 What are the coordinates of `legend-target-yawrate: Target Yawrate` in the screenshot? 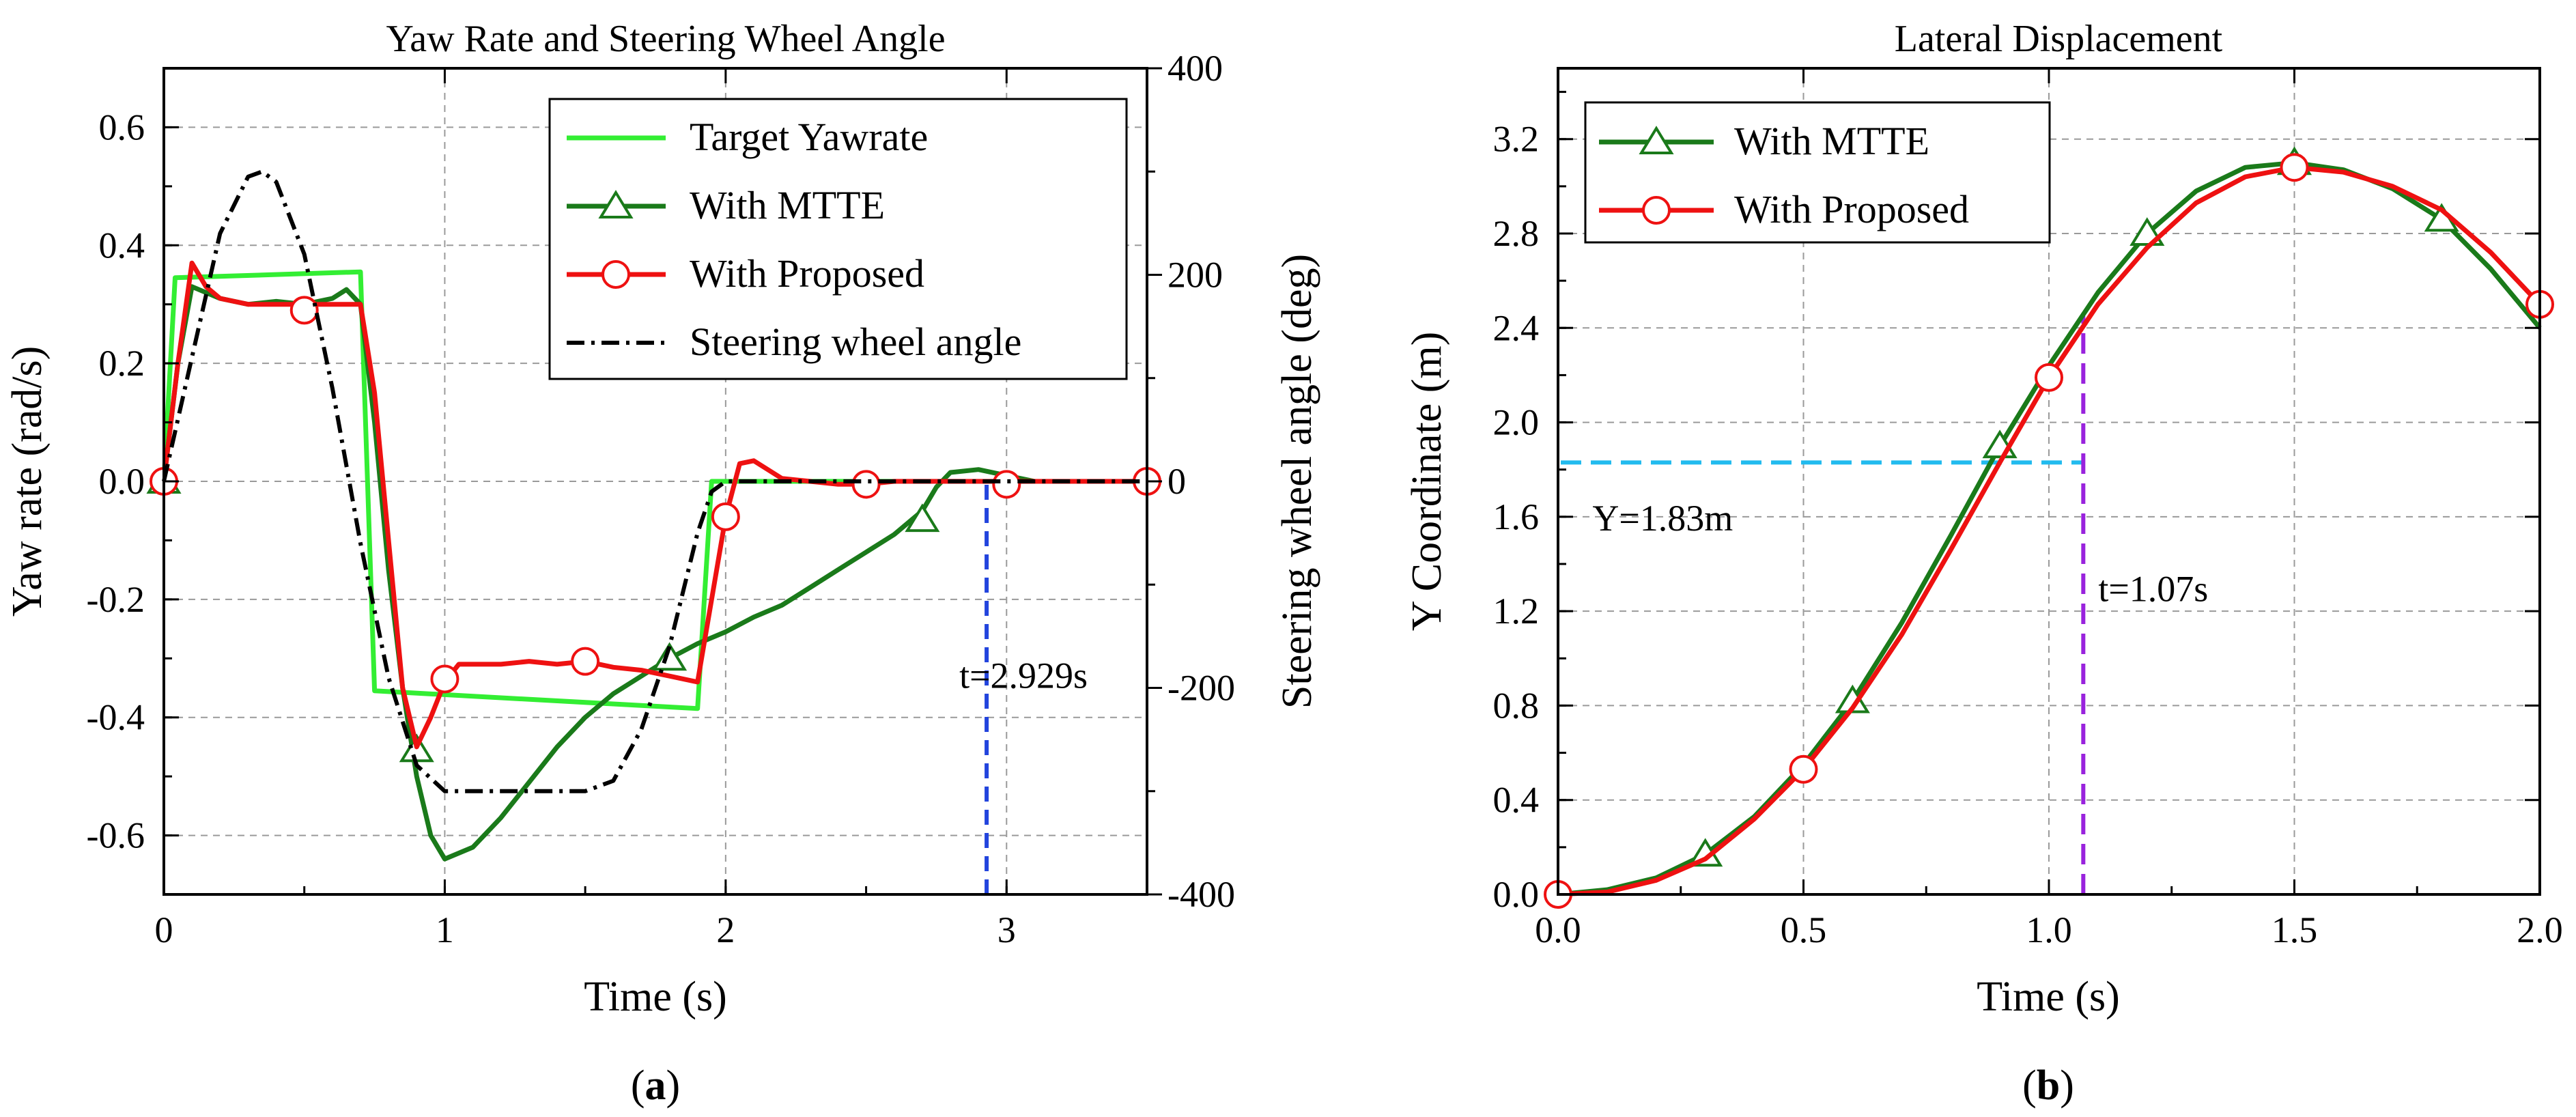 It's located at (809, 137).